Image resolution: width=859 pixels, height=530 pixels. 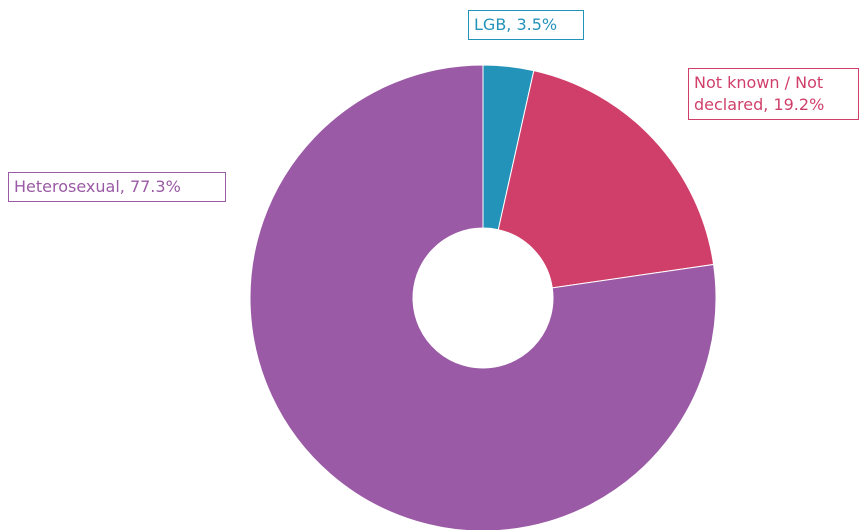 What do you see at coordinates (526, 25) in the screenshot?
I see `slice-label: LGB, 3.5%` at bounding box center [526, 25].